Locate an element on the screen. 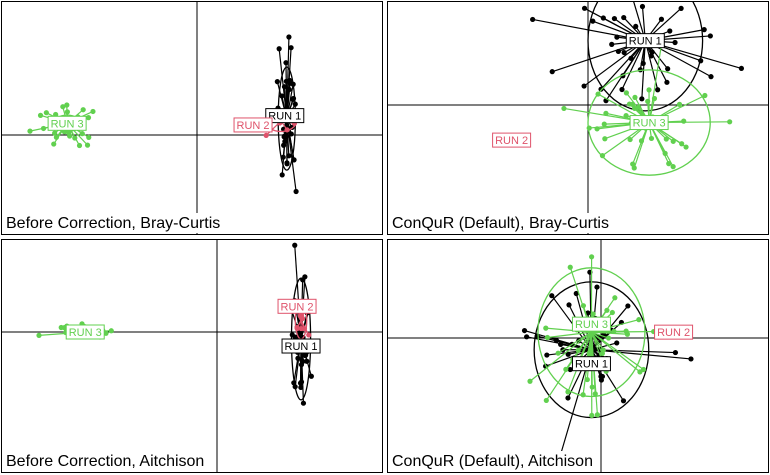 The image size is (770, 475). run-label-text: RUN 1 is located at coordinates (591, 365).